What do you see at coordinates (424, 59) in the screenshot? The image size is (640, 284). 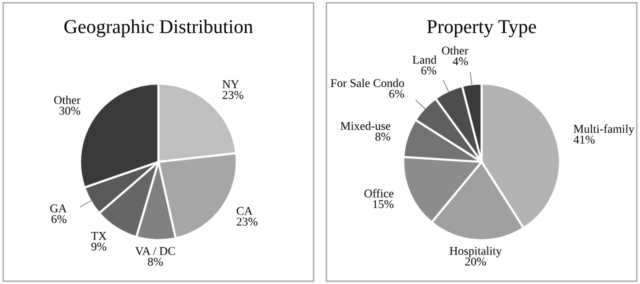 I see `slice-label: Land` at bounding box center [424, 59].